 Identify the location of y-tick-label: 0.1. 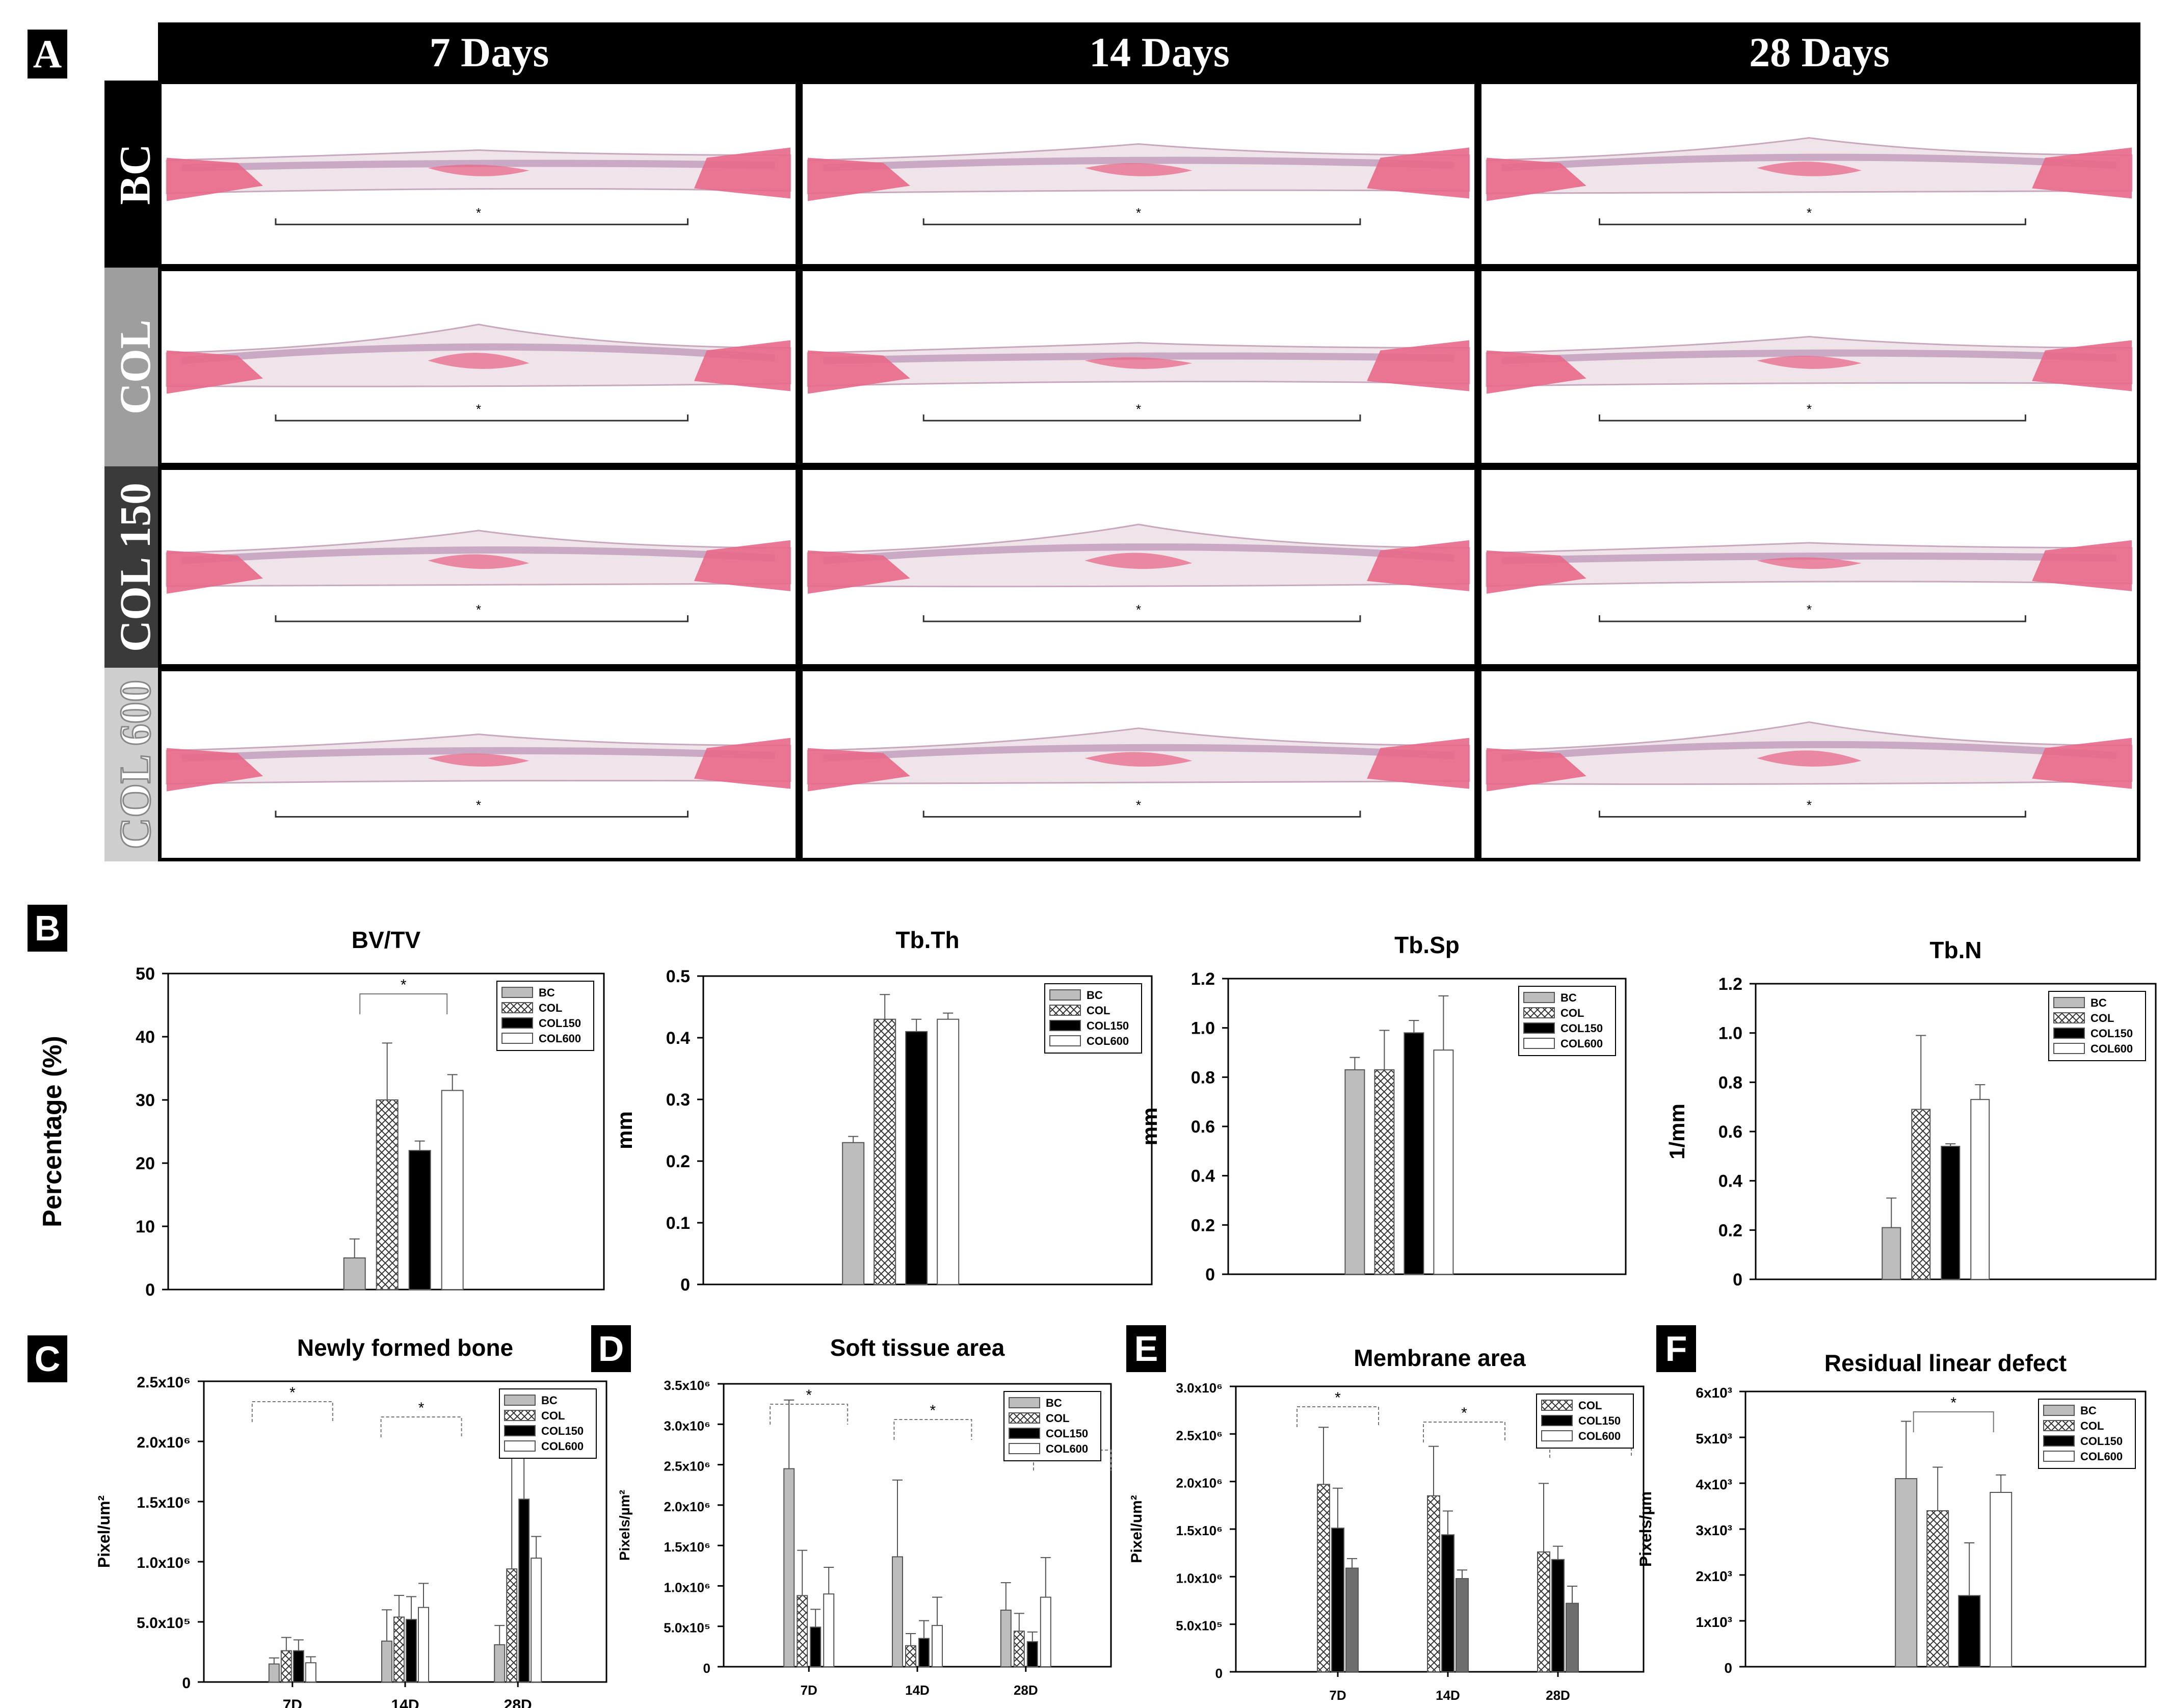
(678, 1223).